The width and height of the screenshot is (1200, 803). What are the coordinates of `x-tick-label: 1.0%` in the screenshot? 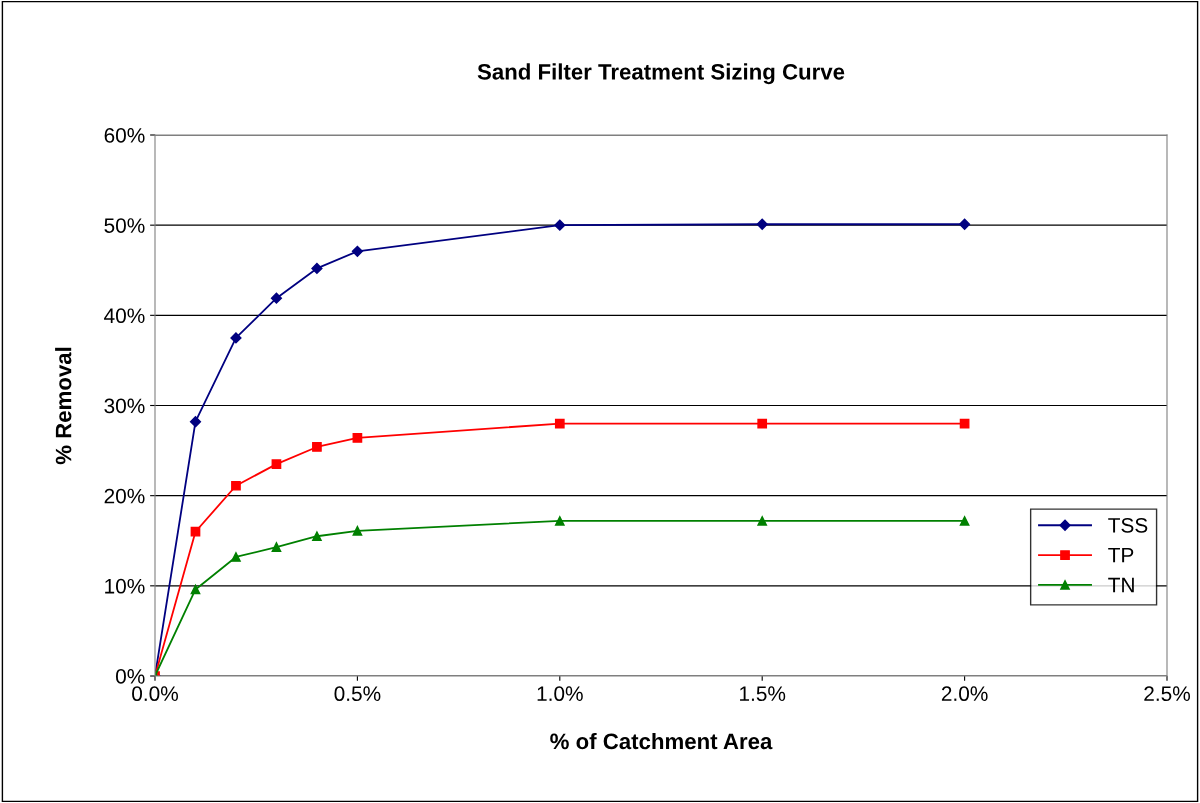 It's located at (560, 694).